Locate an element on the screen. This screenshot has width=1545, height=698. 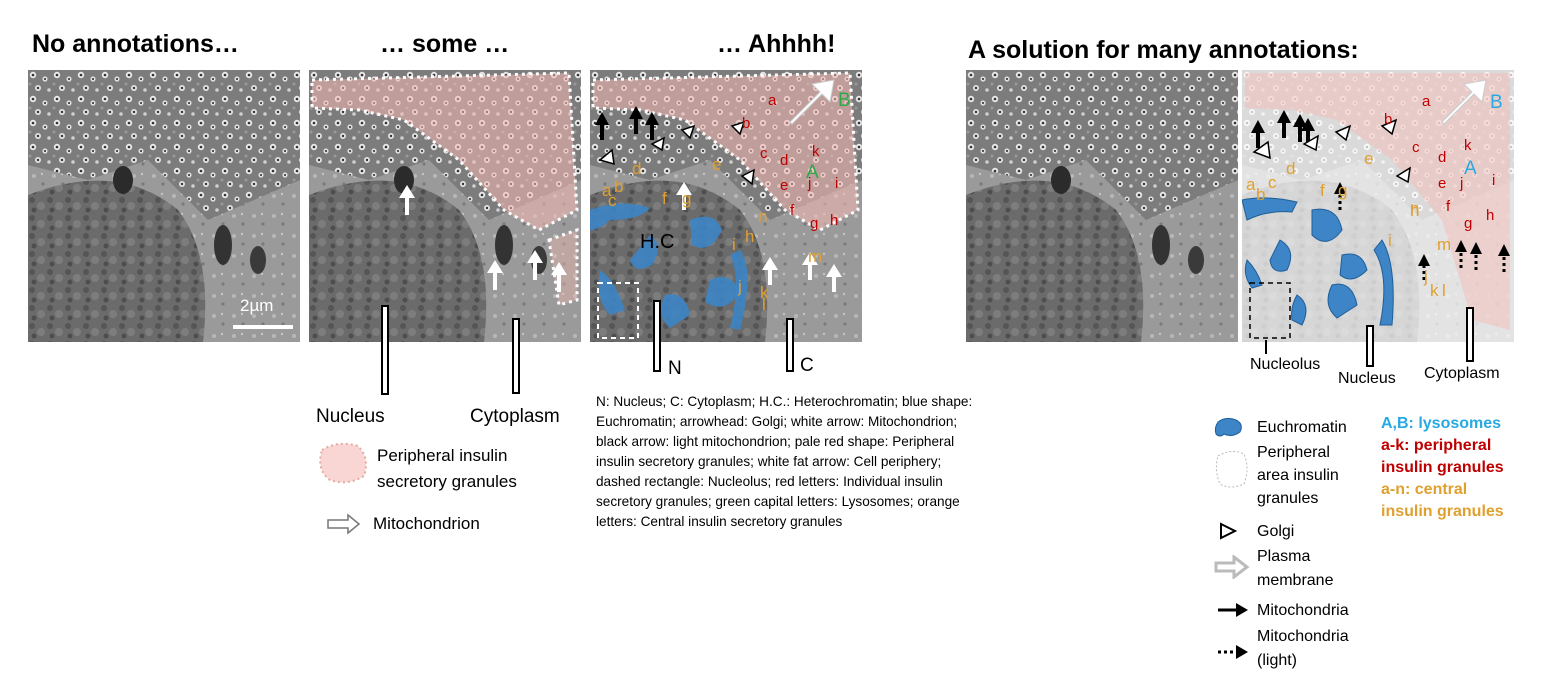
p3-green-letter-A: A is located at coordinates (812, 172).